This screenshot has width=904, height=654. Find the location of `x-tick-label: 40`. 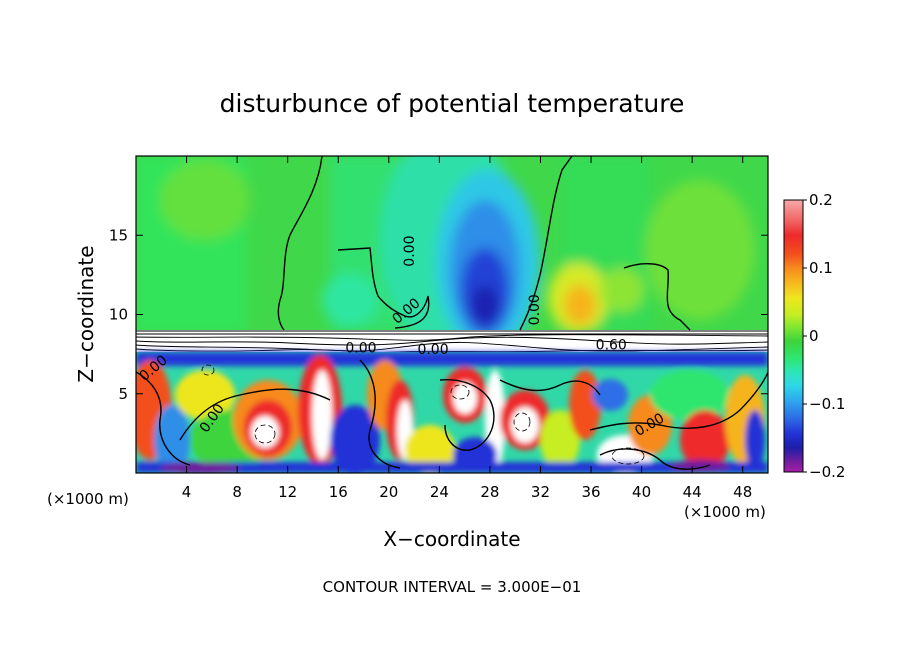

x-tick-label: 40 is located at coordinates (641, 492).